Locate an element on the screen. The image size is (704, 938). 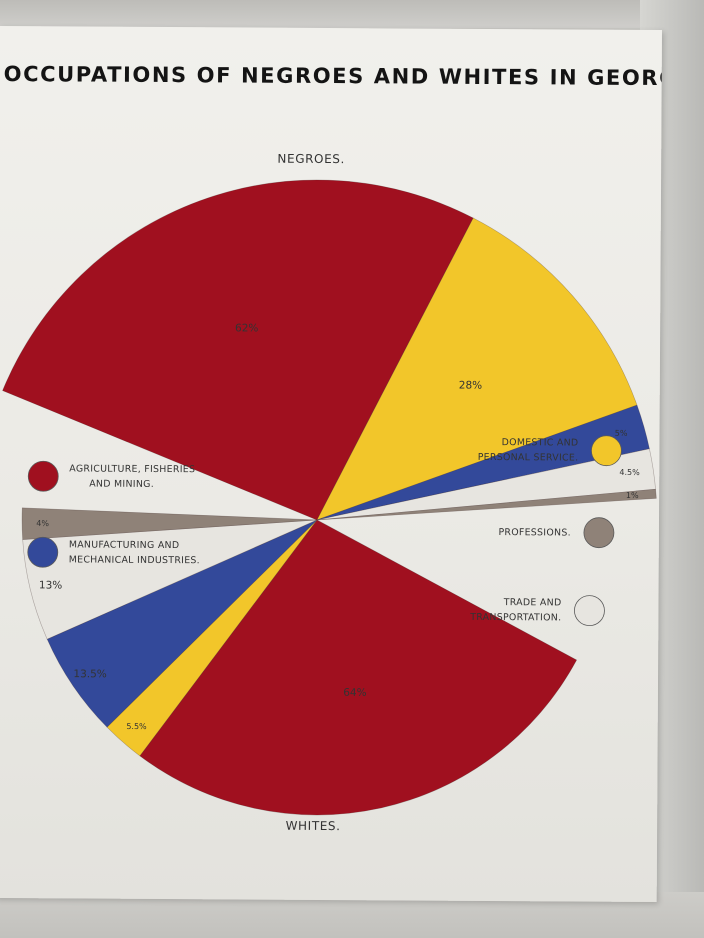
legend-item: MANUFACTURING AND MECHANICAL INDUSTRIES. is located at coordinates (113, 552).